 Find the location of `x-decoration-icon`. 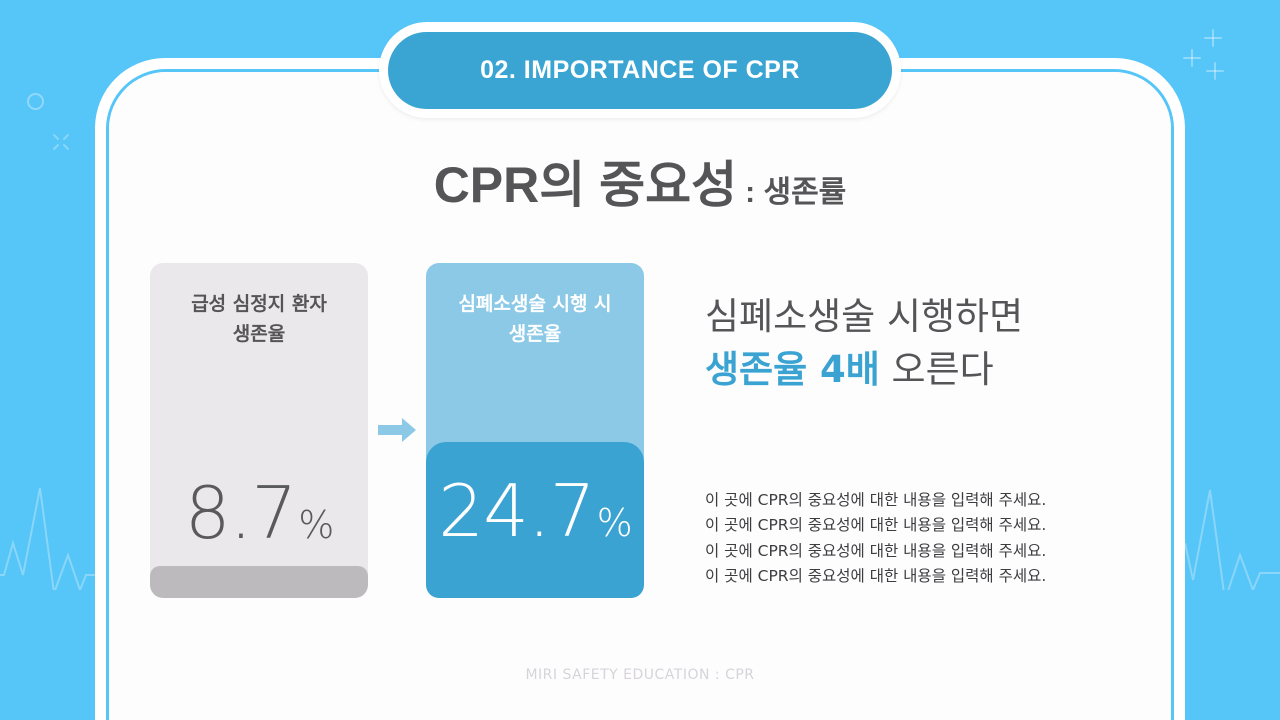

x-decoration-icon is located at coordinates (61, 142).